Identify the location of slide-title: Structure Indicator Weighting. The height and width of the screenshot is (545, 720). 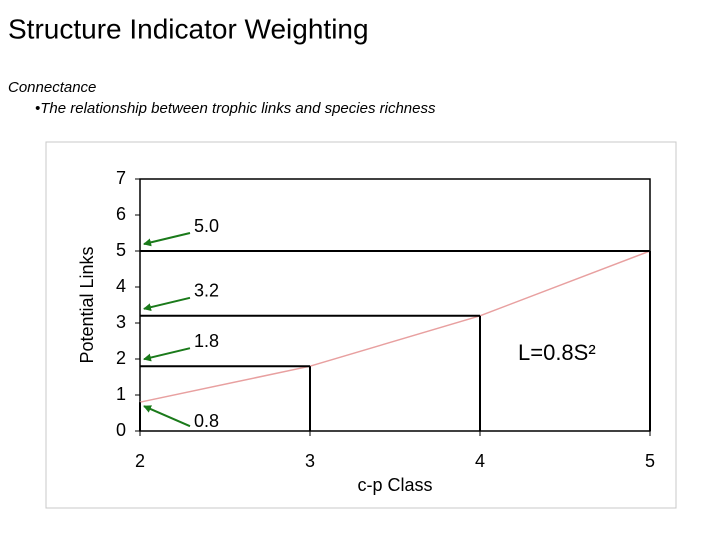
(188, 28).